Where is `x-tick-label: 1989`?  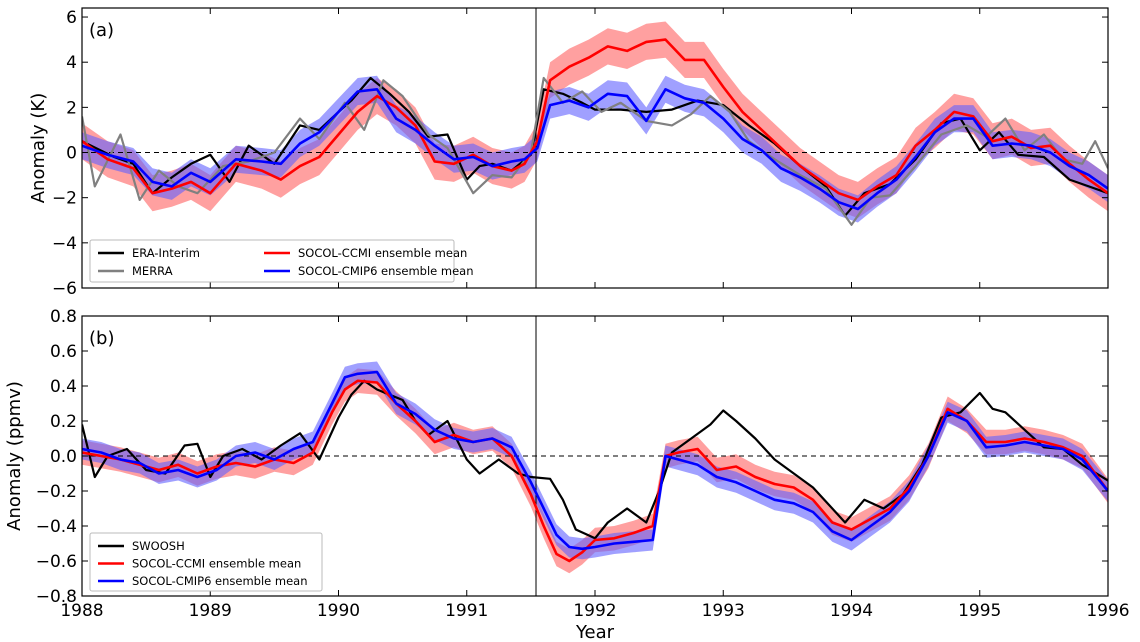
x-tick-label: 1989 is located at coordinates (210, 611).